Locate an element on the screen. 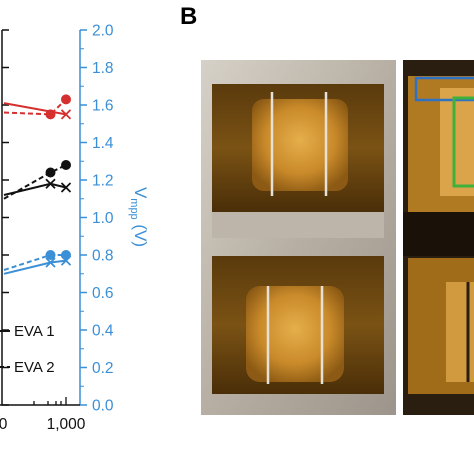  photo-right-bottom-cell is located at coordinates (460, 332).